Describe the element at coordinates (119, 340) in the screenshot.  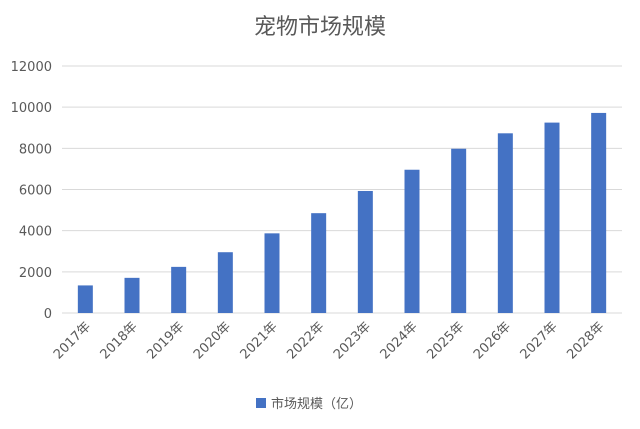
I see `x-tick-label: 2018年` at that location.